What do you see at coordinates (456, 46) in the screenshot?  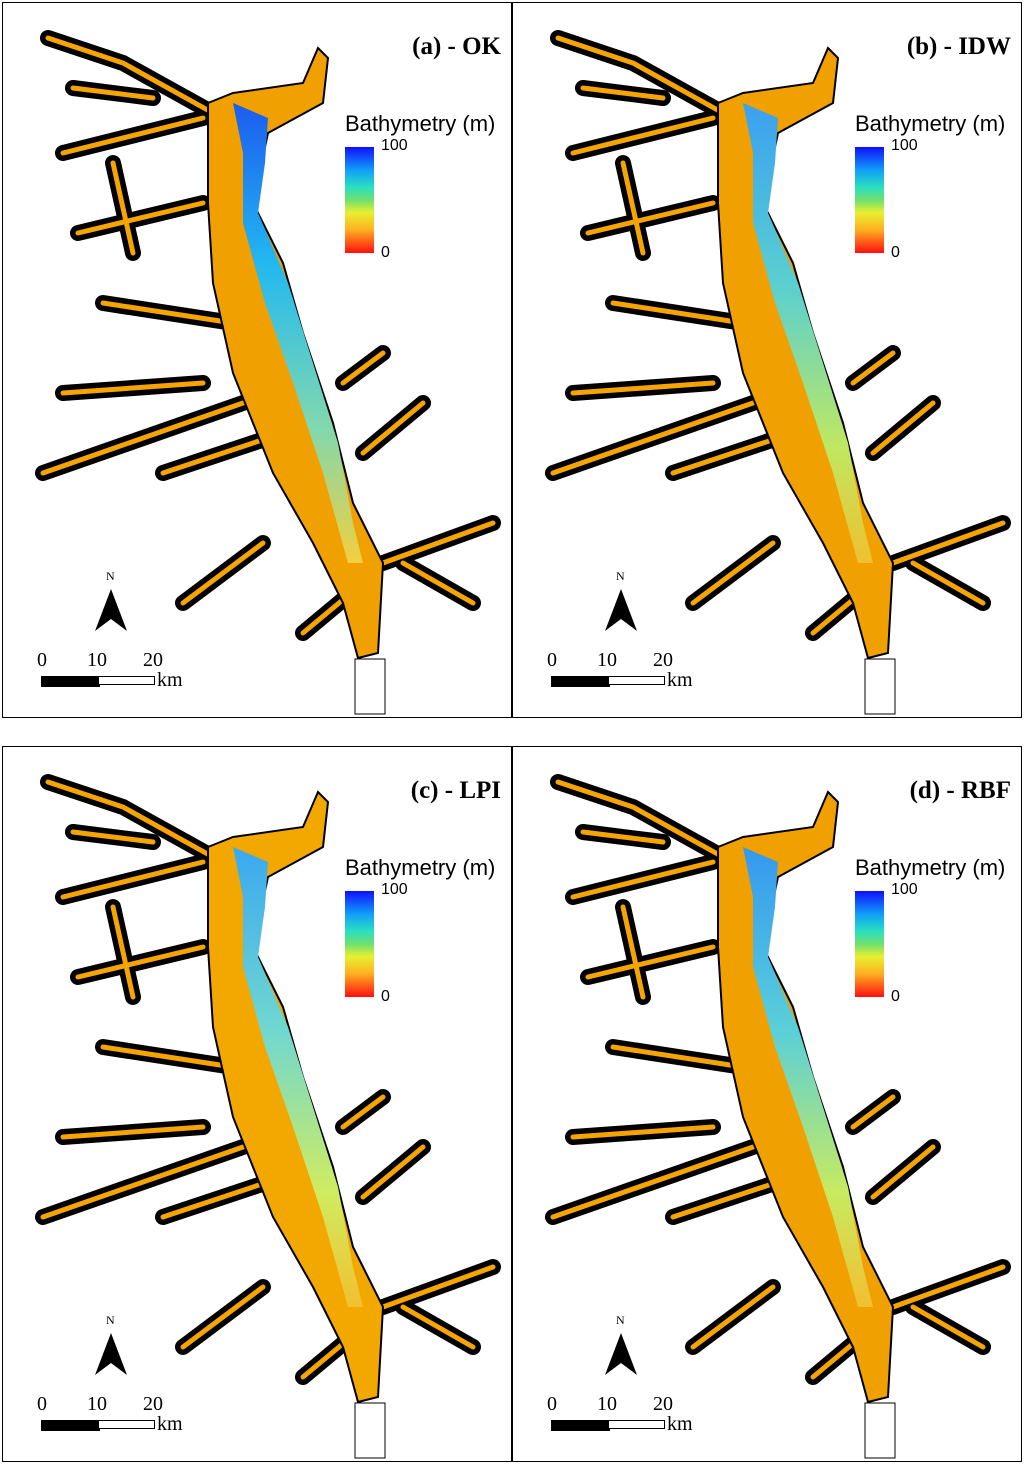 I see `panel-title: (a) - OK` at bounding box center [456, 46].